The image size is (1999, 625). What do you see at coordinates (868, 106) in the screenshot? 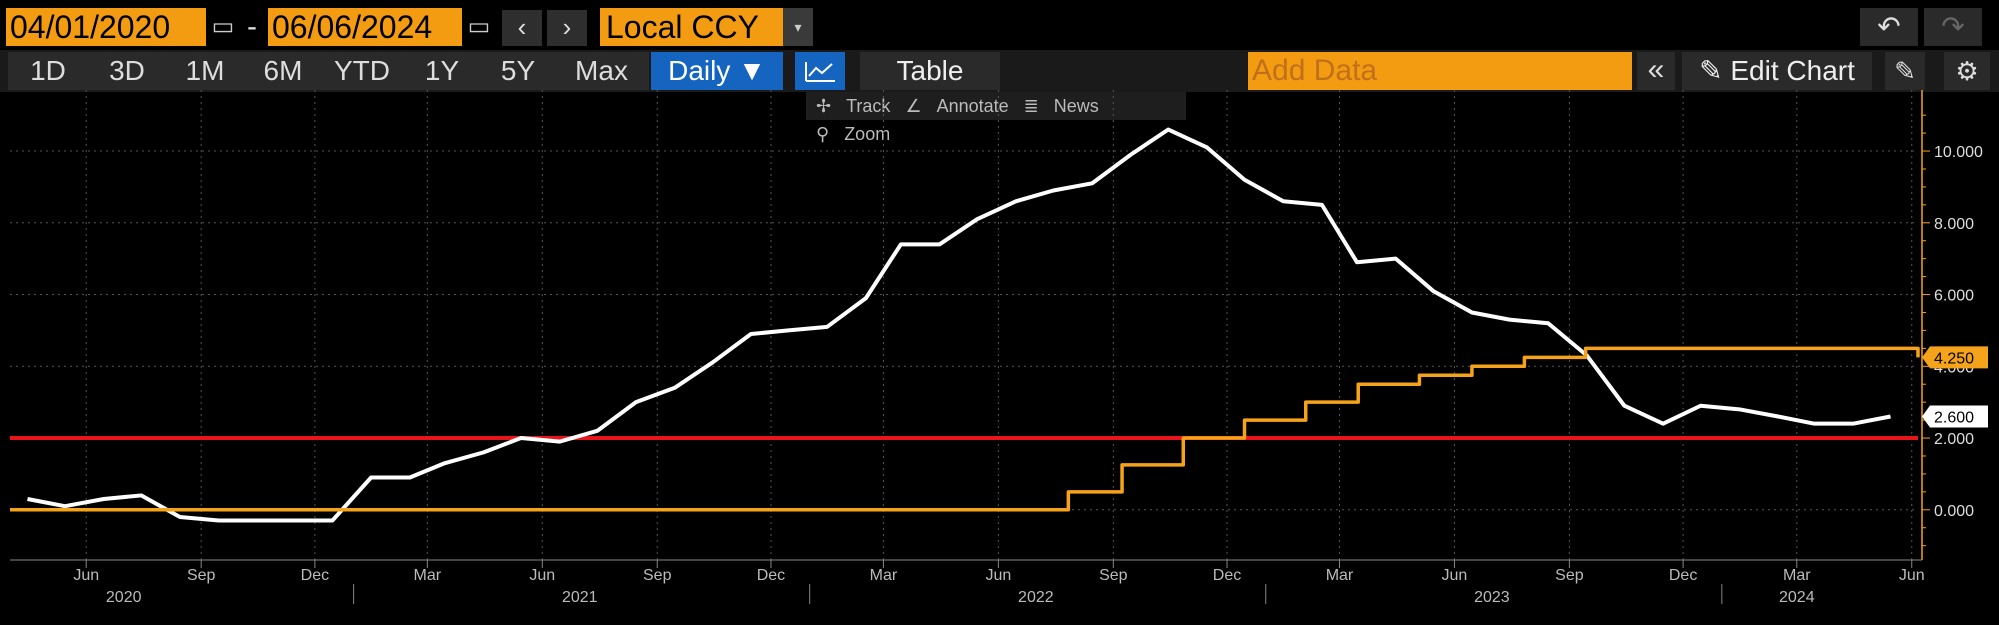
I see `track-label: Track` at bounding box center [868, 106].